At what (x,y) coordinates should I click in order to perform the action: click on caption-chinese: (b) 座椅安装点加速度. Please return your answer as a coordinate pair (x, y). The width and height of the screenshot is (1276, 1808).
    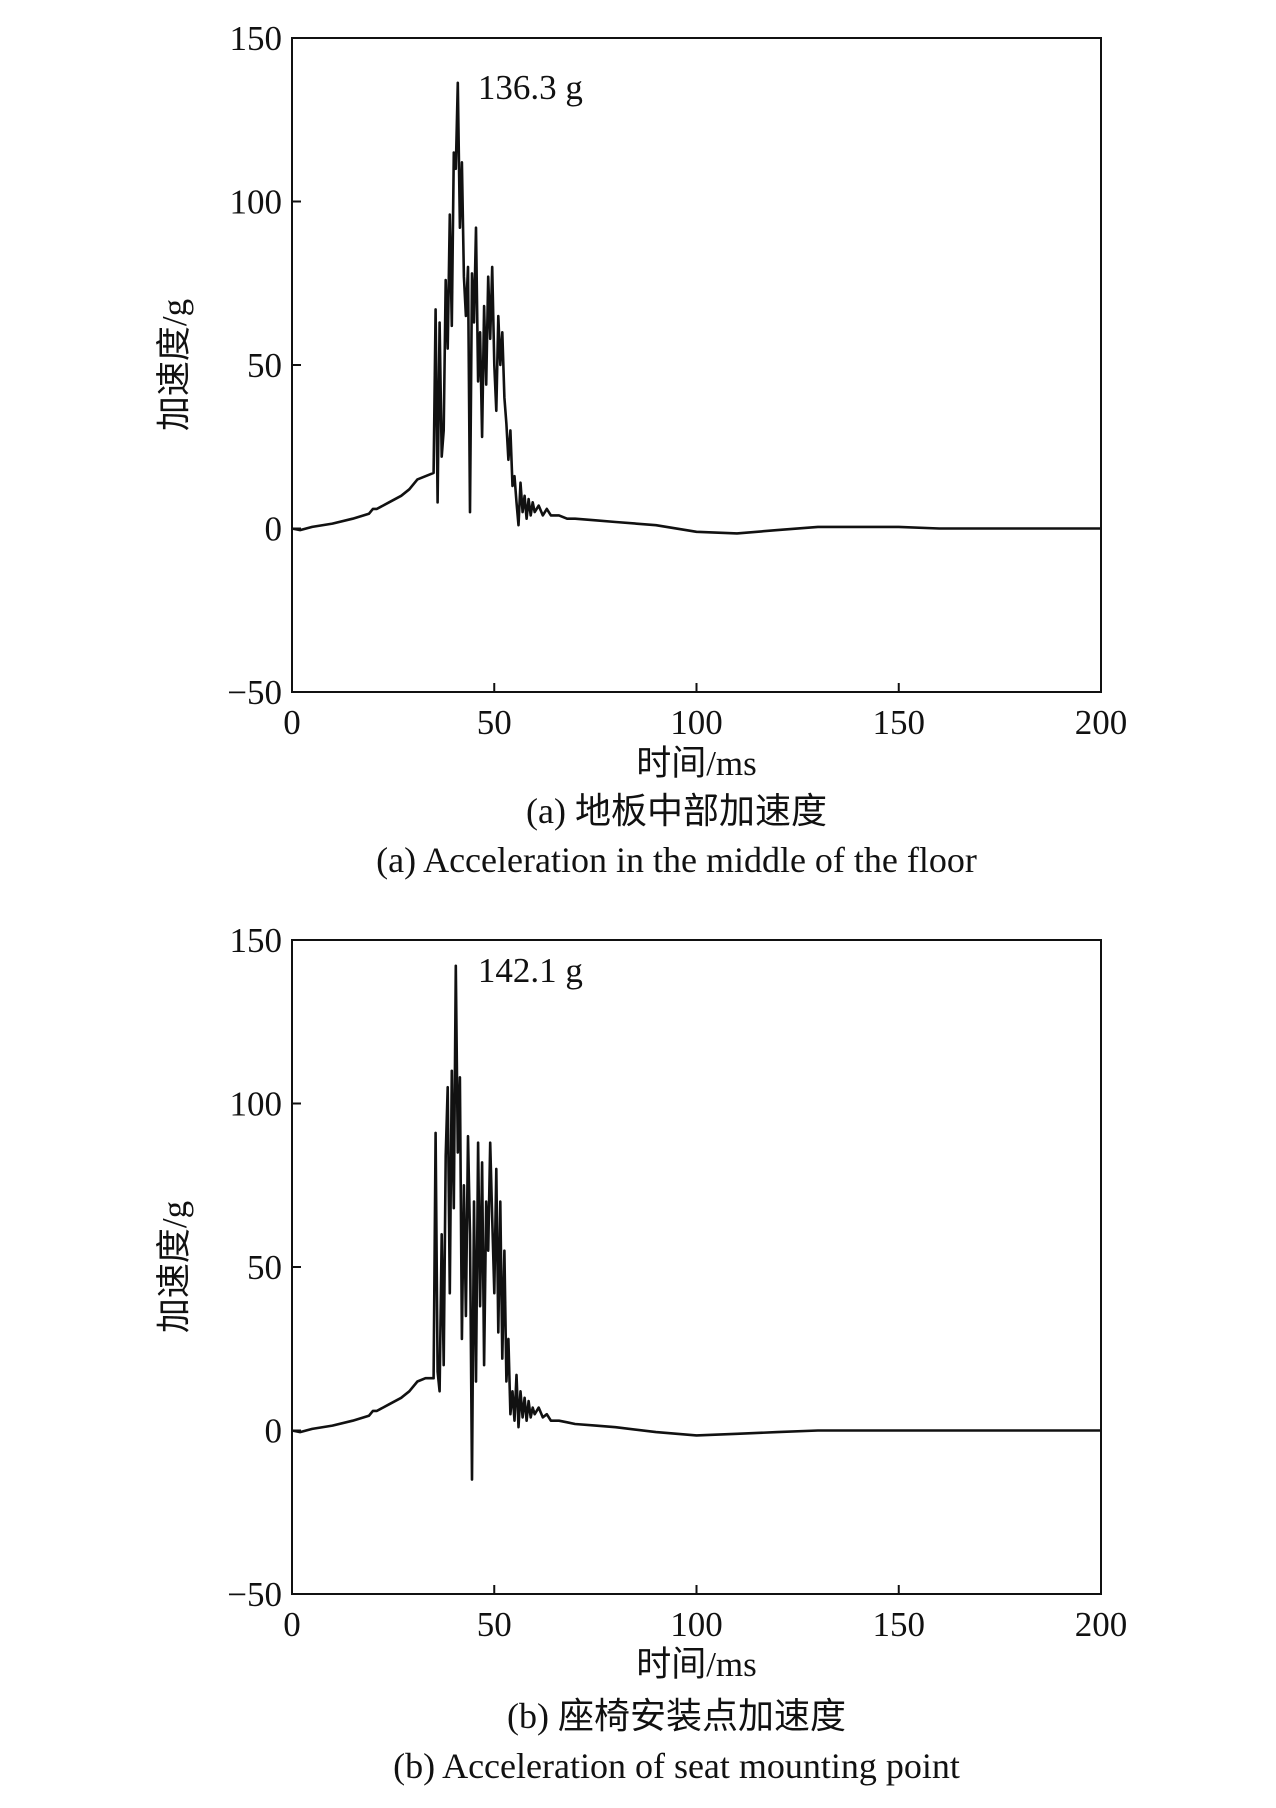
    Looking at the image, I should click on (676, 1716).